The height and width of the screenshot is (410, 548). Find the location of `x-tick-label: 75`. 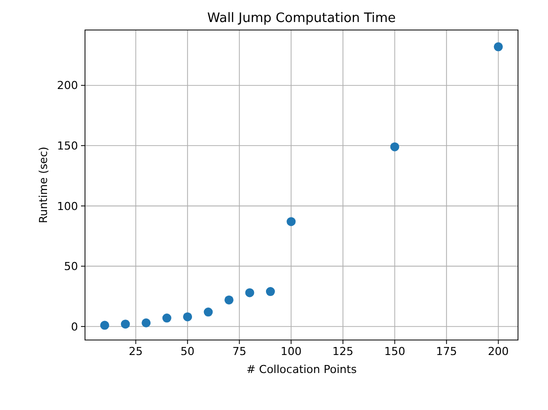

x-tick-label: 75 is located at coordinates (239, 351).